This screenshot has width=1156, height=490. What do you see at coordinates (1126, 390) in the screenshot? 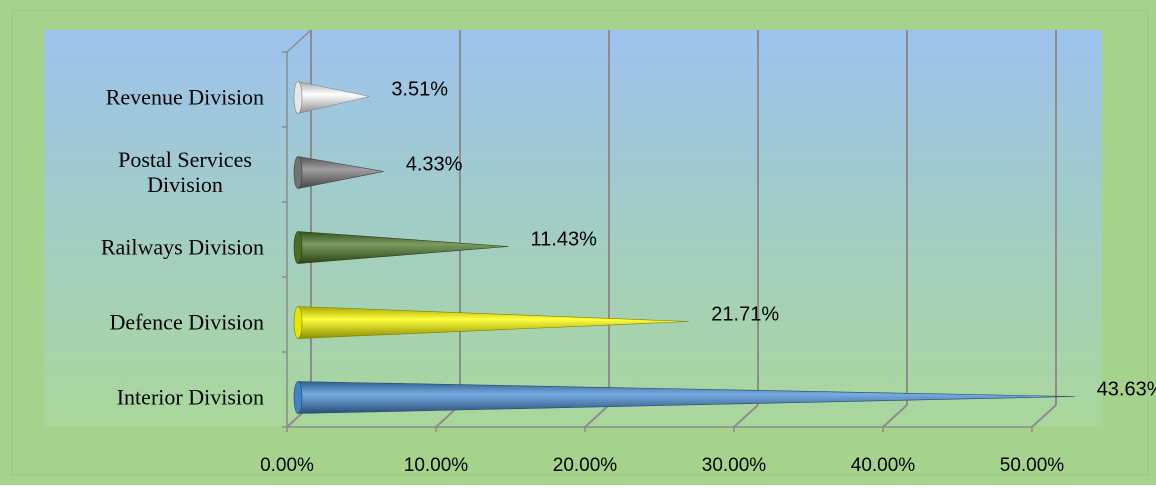
I see `data-label: 43.63%` at bounding box center [1126, 390].